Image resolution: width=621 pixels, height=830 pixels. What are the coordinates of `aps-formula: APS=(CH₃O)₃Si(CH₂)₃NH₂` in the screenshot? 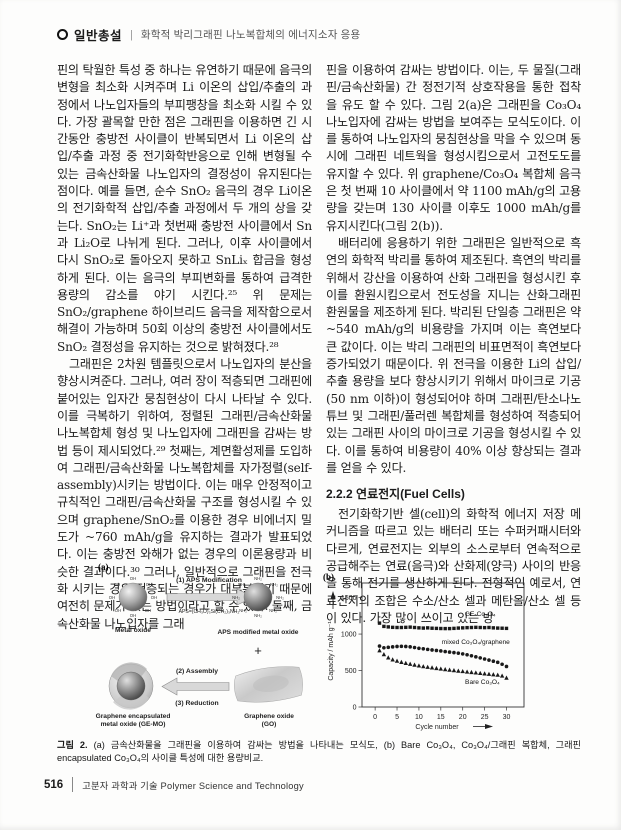 It's located at (209, 612).